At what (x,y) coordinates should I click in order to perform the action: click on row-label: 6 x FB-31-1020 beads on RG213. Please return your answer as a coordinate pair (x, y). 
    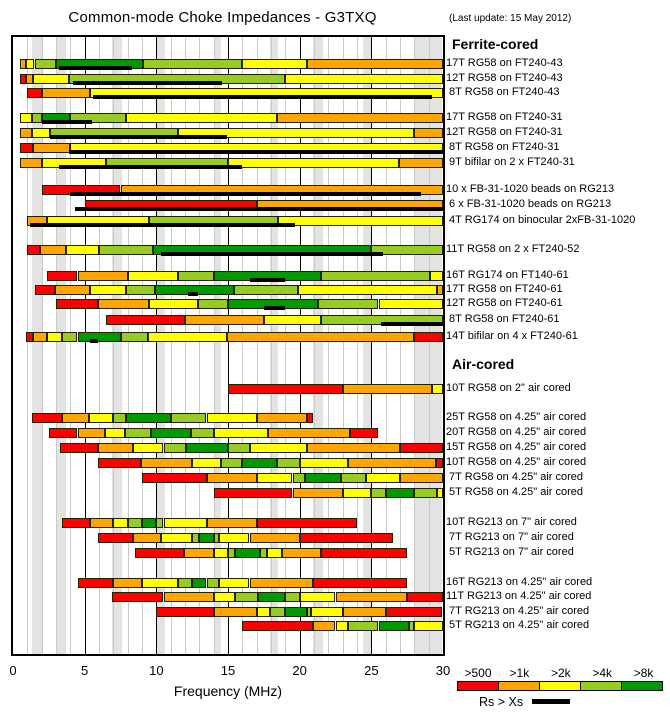
    Looking at the image, I should click on (529, 204).